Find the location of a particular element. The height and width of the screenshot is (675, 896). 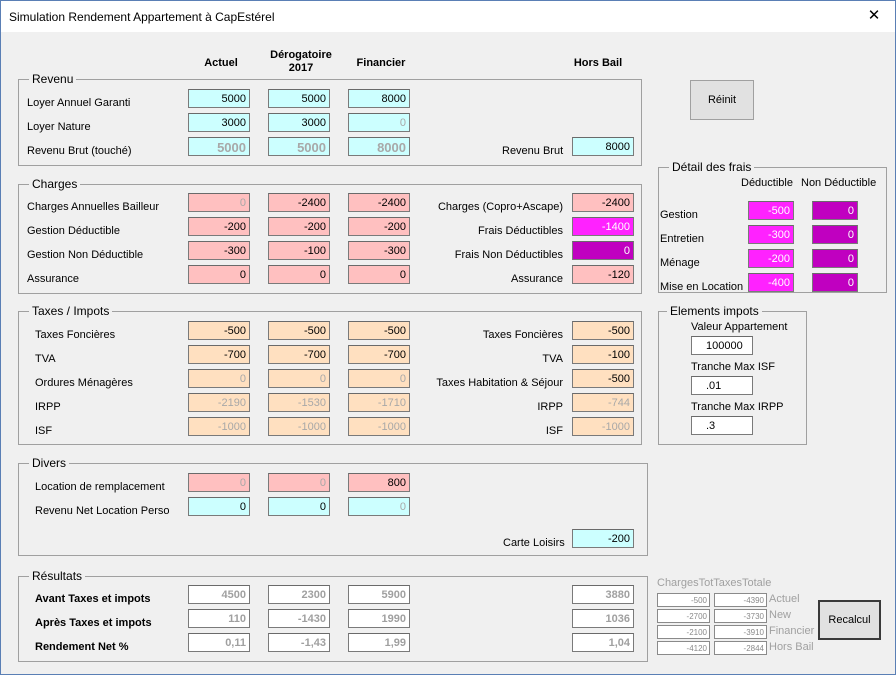

revenu-net-derog-field: 0 is located at coordinates (299, 506).